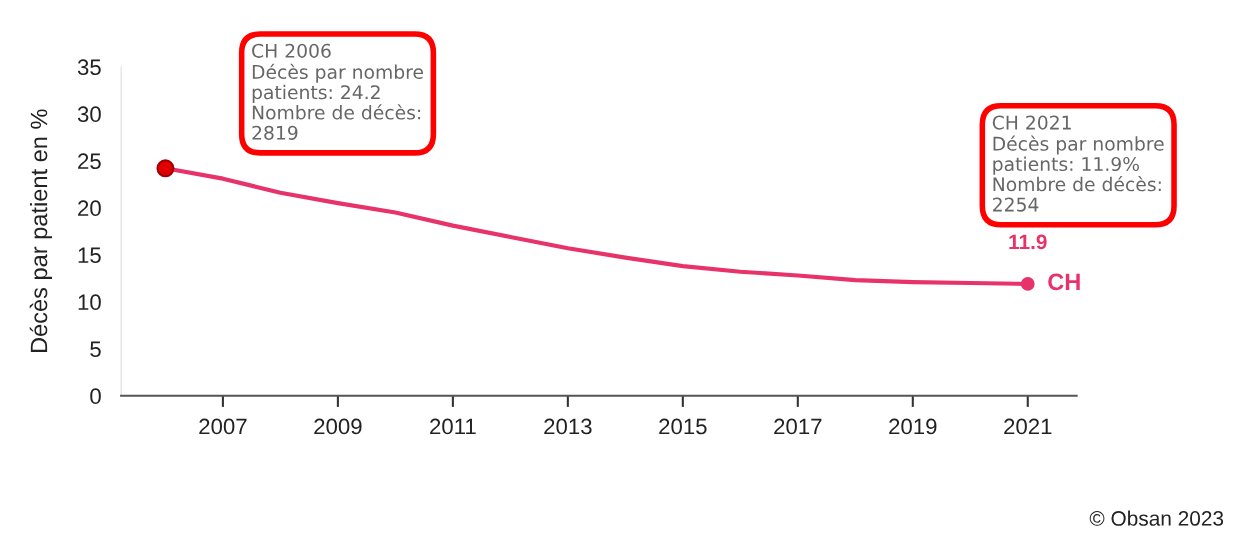 This screenshot has height=552, width=1249. What do you see at coordinates (89, 208) in the screenshot?
I see `y-tick-label: 20` at bounding box center [89, 208].